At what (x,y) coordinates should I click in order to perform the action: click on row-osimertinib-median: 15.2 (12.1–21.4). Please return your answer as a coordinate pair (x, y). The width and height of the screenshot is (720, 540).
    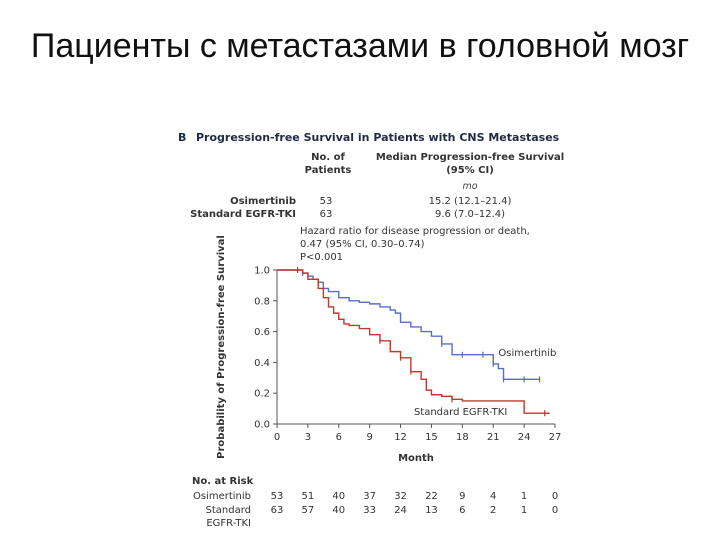
    Looking at the image, I should click on (470, 201).